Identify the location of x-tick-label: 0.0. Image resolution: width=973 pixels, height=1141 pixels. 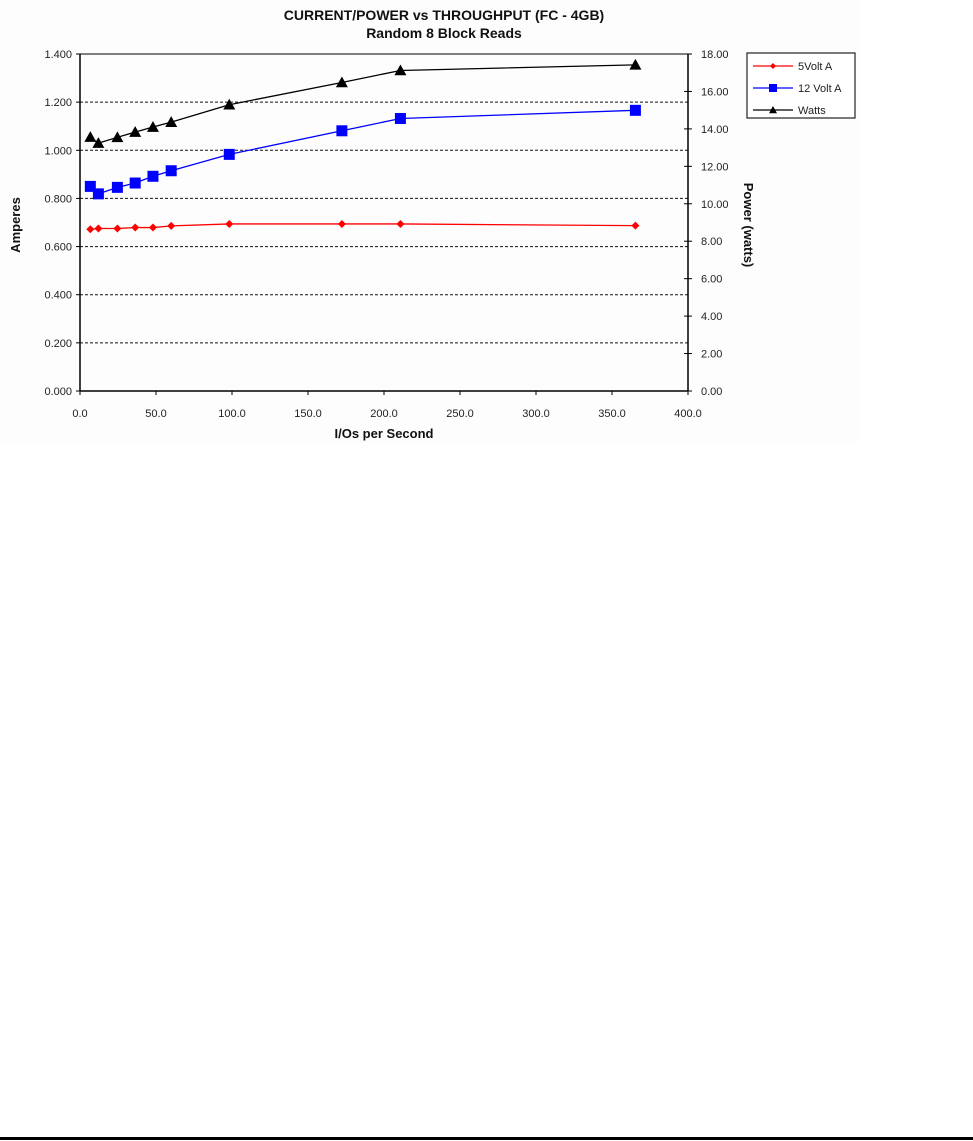
(79, 414).